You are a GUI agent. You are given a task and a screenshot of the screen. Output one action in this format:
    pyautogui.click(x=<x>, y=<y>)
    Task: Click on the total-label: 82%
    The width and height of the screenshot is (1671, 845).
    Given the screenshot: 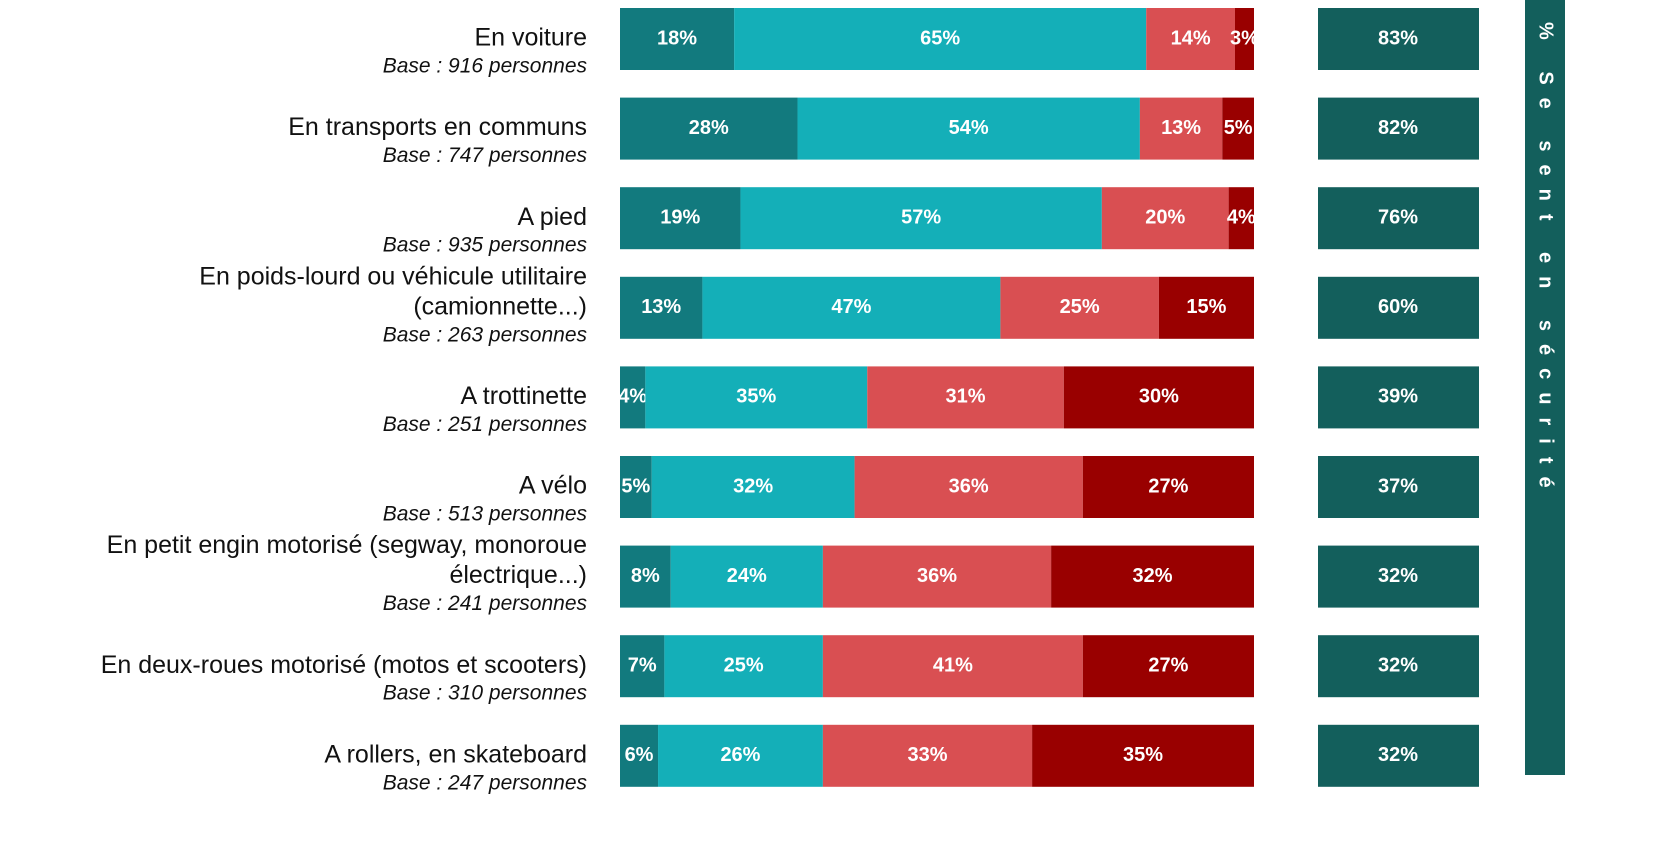 What is the action you would take?
    pyautogui.click(x=1398, y=128)
    